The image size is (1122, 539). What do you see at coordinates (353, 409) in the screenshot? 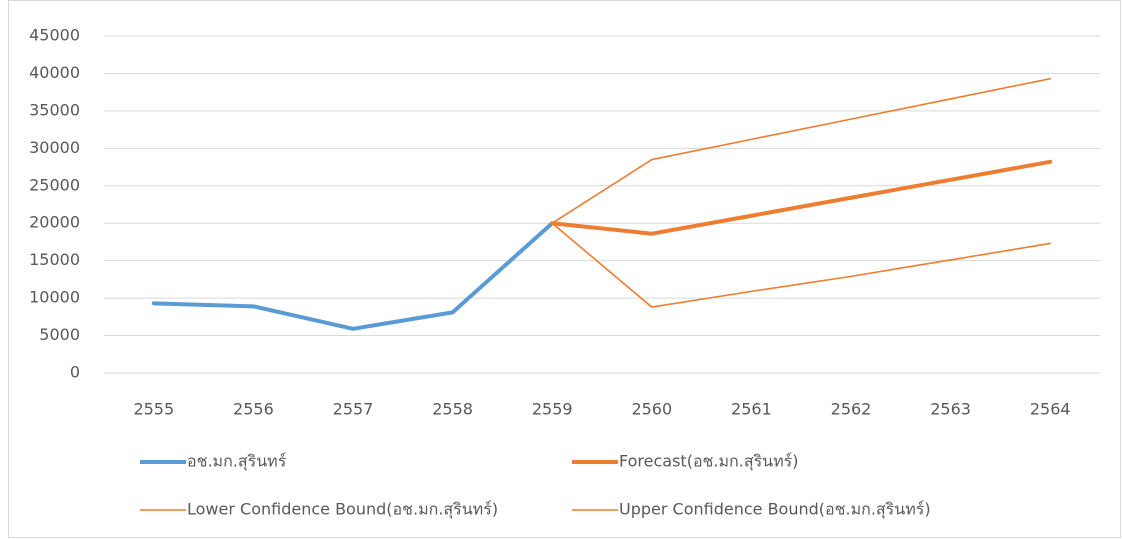
I see `x-tick-label: 2557` at bounding box center [353, 409].